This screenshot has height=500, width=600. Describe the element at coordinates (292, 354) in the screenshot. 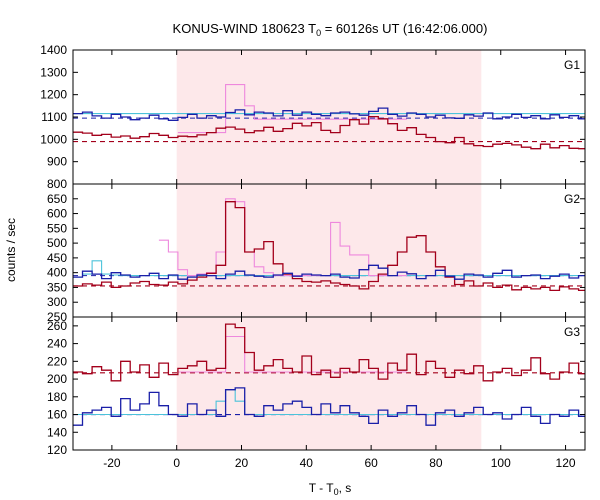

I see `series-pink-g3` at that location.